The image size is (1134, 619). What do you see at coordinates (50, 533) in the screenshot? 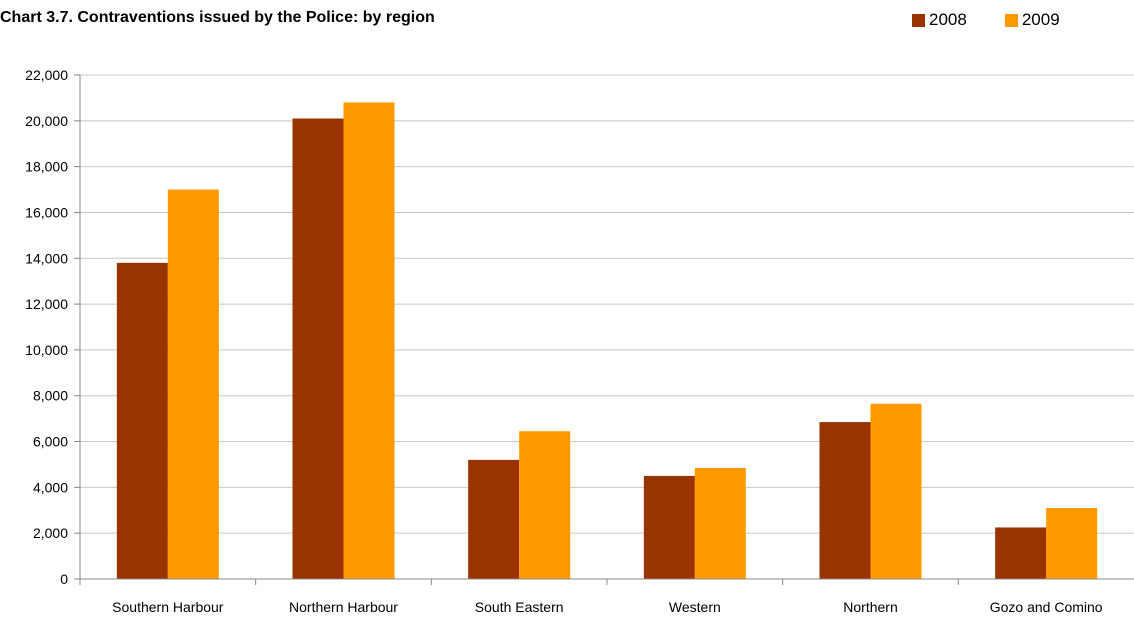
I see `y-tick-label: 2,000` at bounding box center [50, 533].